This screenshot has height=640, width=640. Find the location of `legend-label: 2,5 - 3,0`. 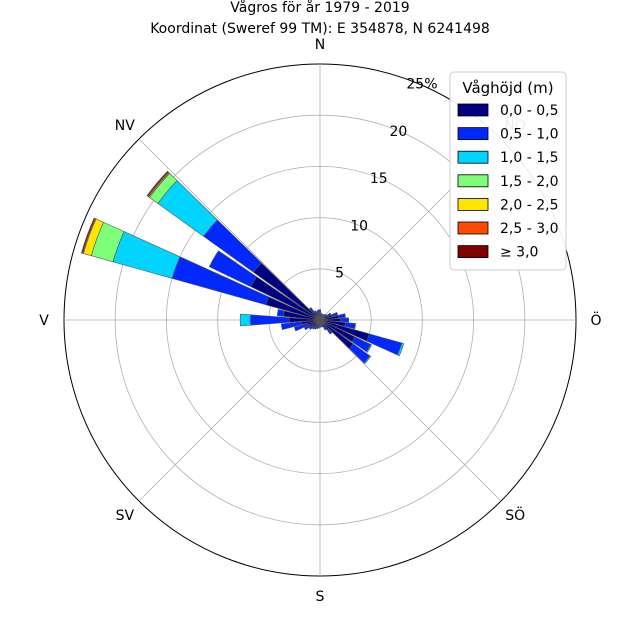

legend-label: 2,5 - 3,0 is located at coordinates (529, 229).